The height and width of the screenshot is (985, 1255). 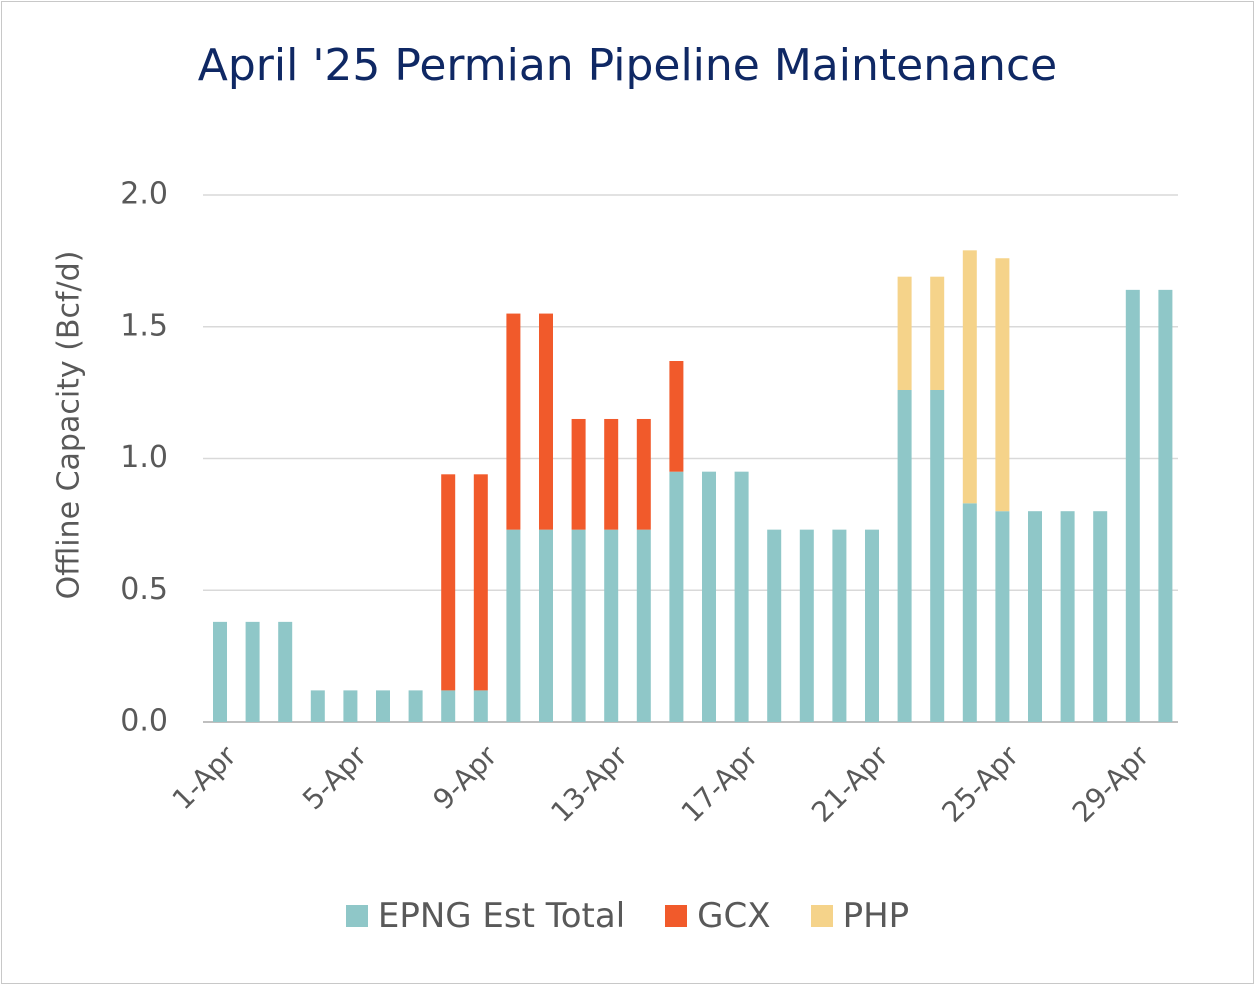 I want to click on x-tick-label: 29-Apr, so click(x=1111, y=784).